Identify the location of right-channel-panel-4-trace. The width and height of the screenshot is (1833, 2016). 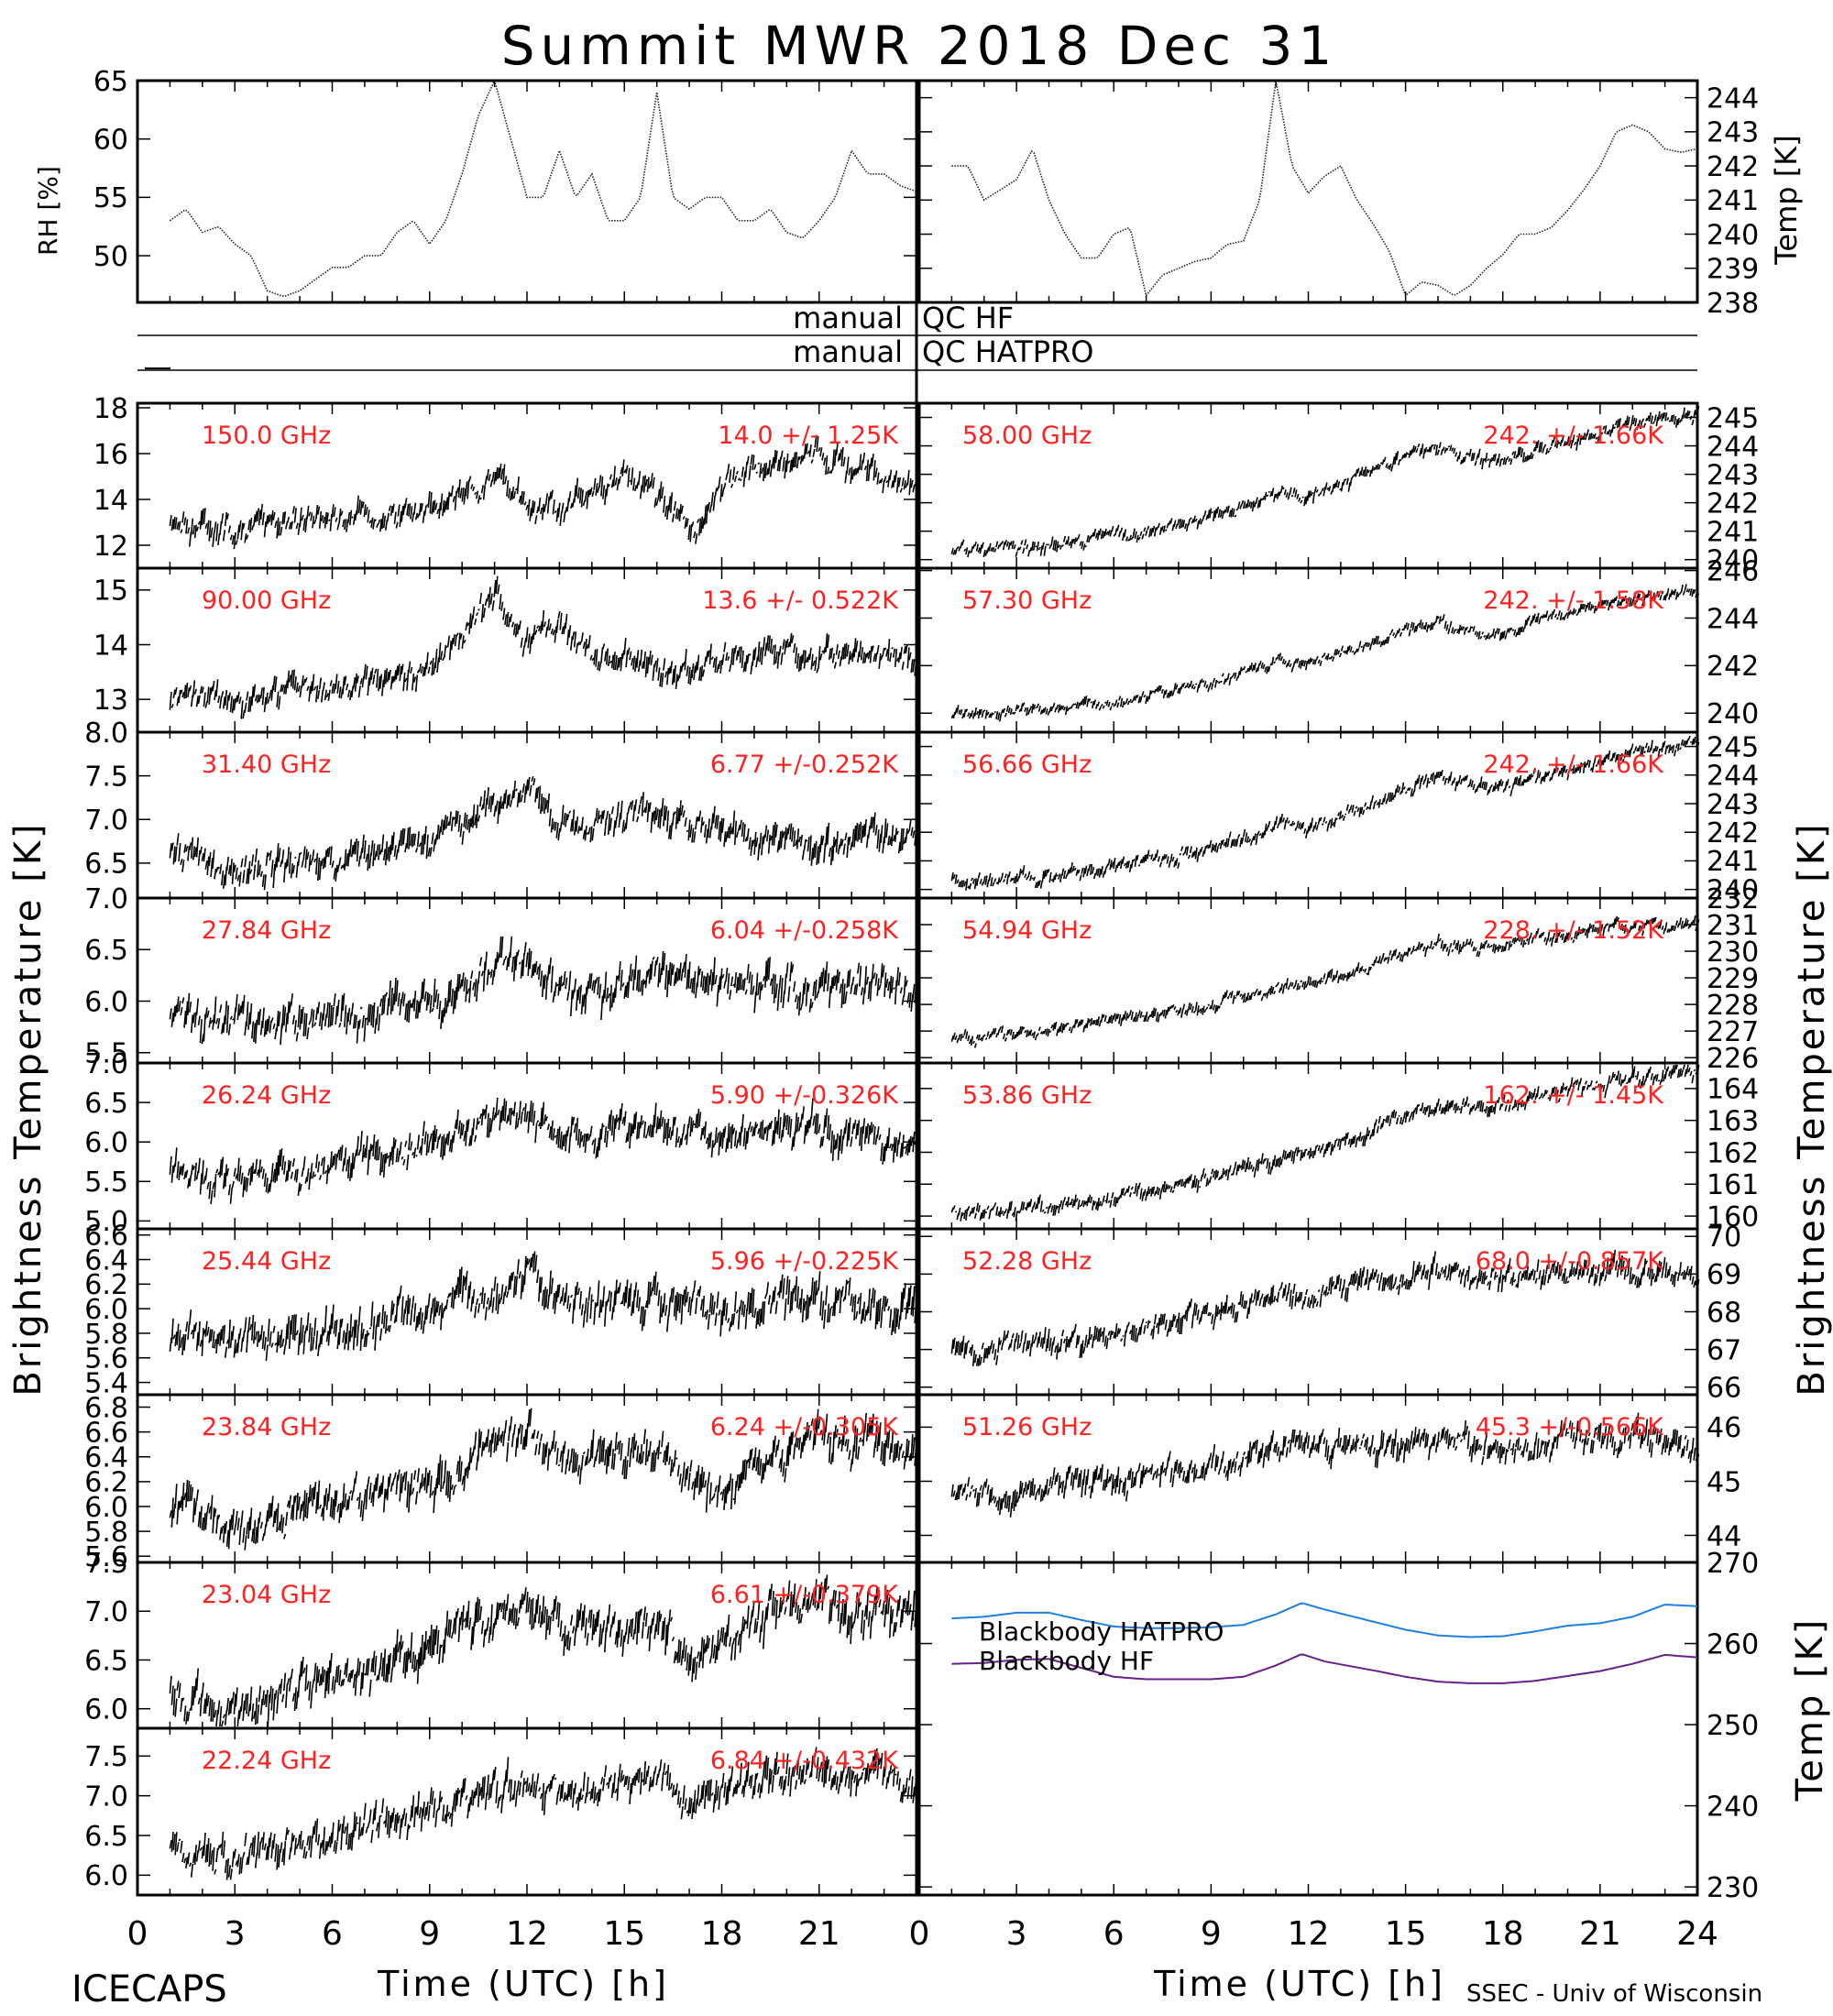
(1325, 981).